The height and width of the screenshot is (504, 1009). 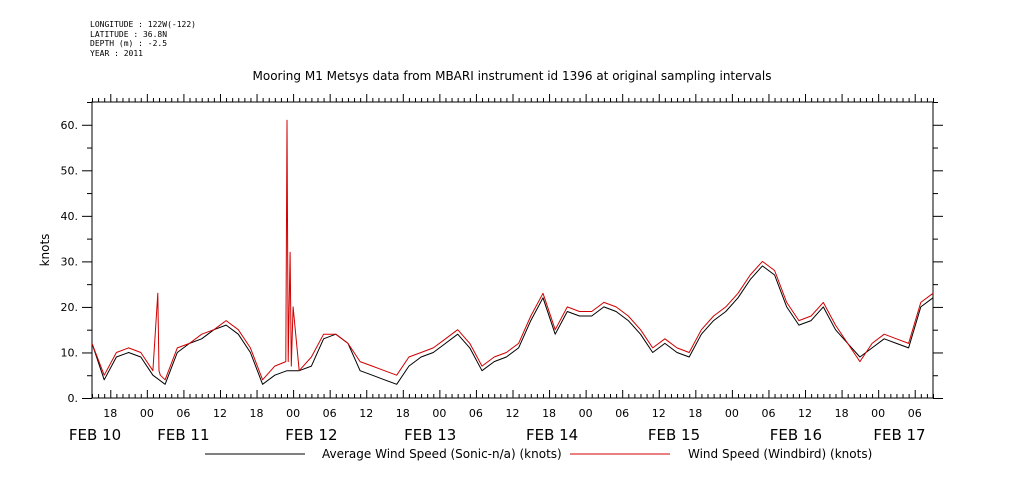 What do you see at coordinates (552, 435) in the screenshot?
I see `x-day-label: FEB 14` at bounding box center [552, 435].